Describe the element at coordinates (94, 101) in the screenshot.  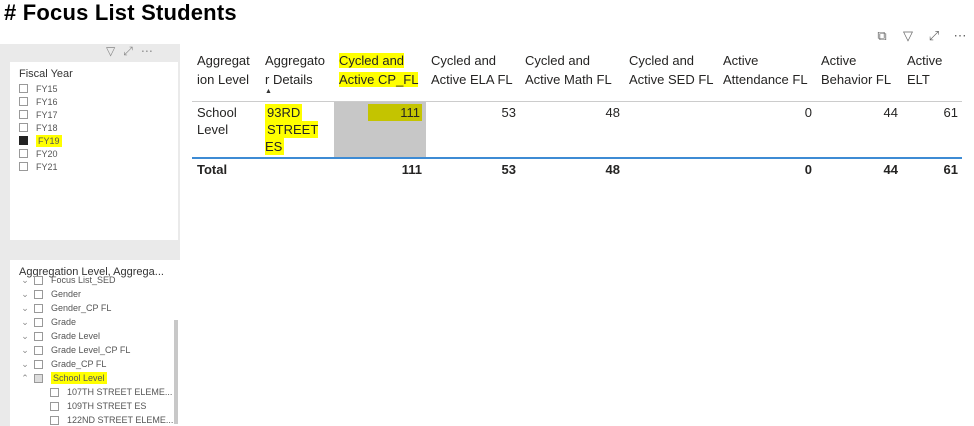
I see `slicer-item-fy16: FY16` at that location.